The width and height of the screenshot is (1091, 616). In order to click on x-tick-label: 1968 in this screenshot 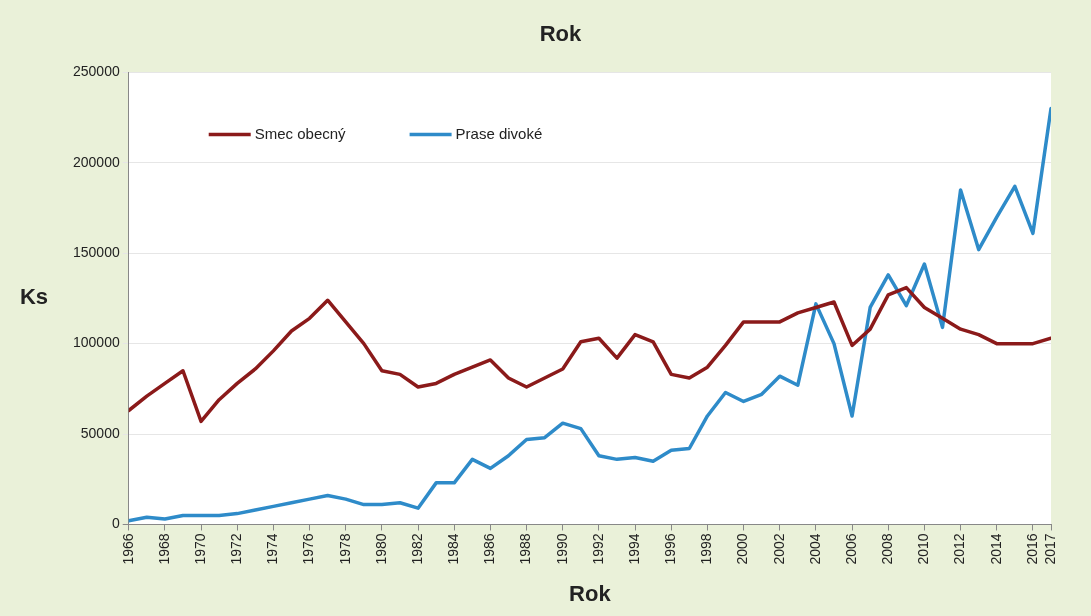, I will do `click(163, 549)`.